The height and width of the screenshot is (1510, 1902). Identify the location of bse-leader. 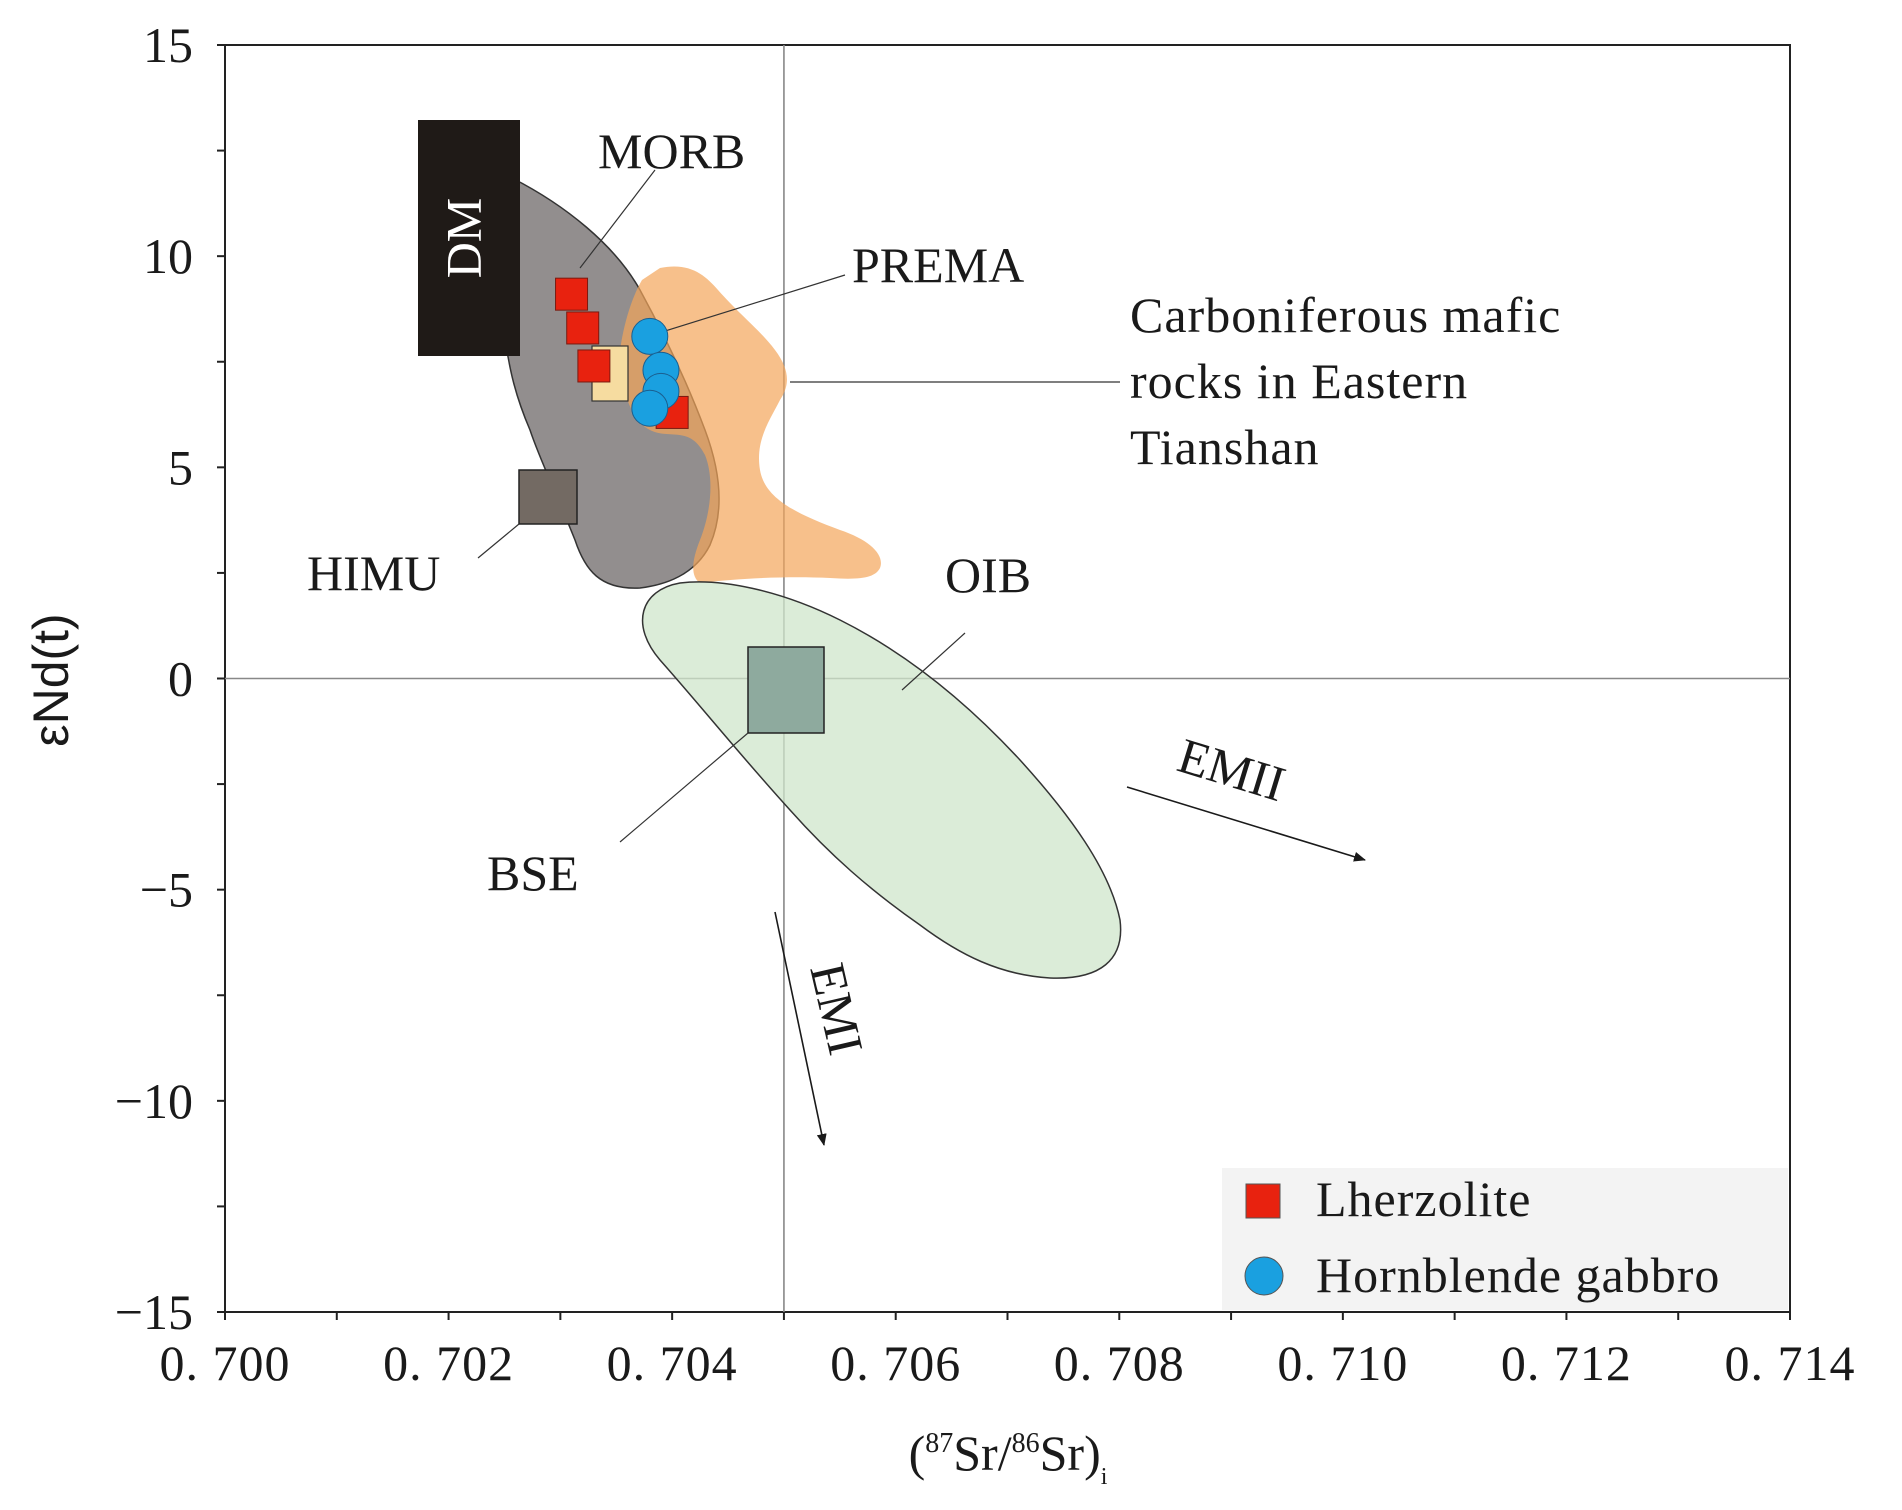
(684, 787).